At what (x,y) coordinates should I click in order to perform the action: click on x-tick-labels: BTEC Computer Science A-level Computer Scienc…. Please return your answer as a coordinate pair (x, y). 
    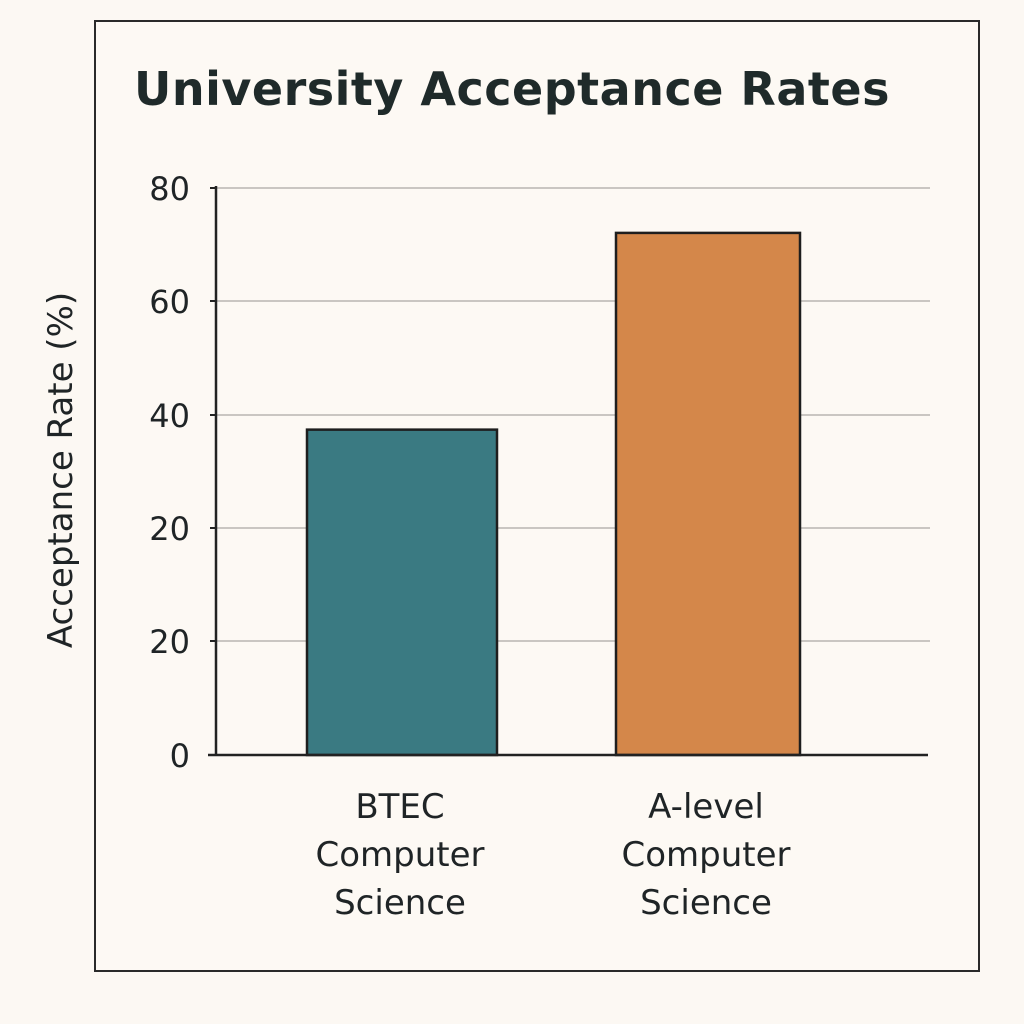
    Looking at the image, I should click on (552, 855).